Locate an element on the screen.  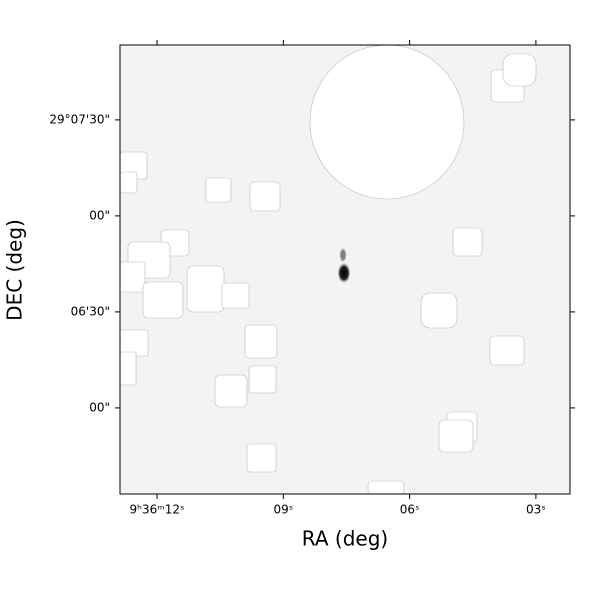
y-axis-label: DEC (deg) is located at coordinates (15, 270).